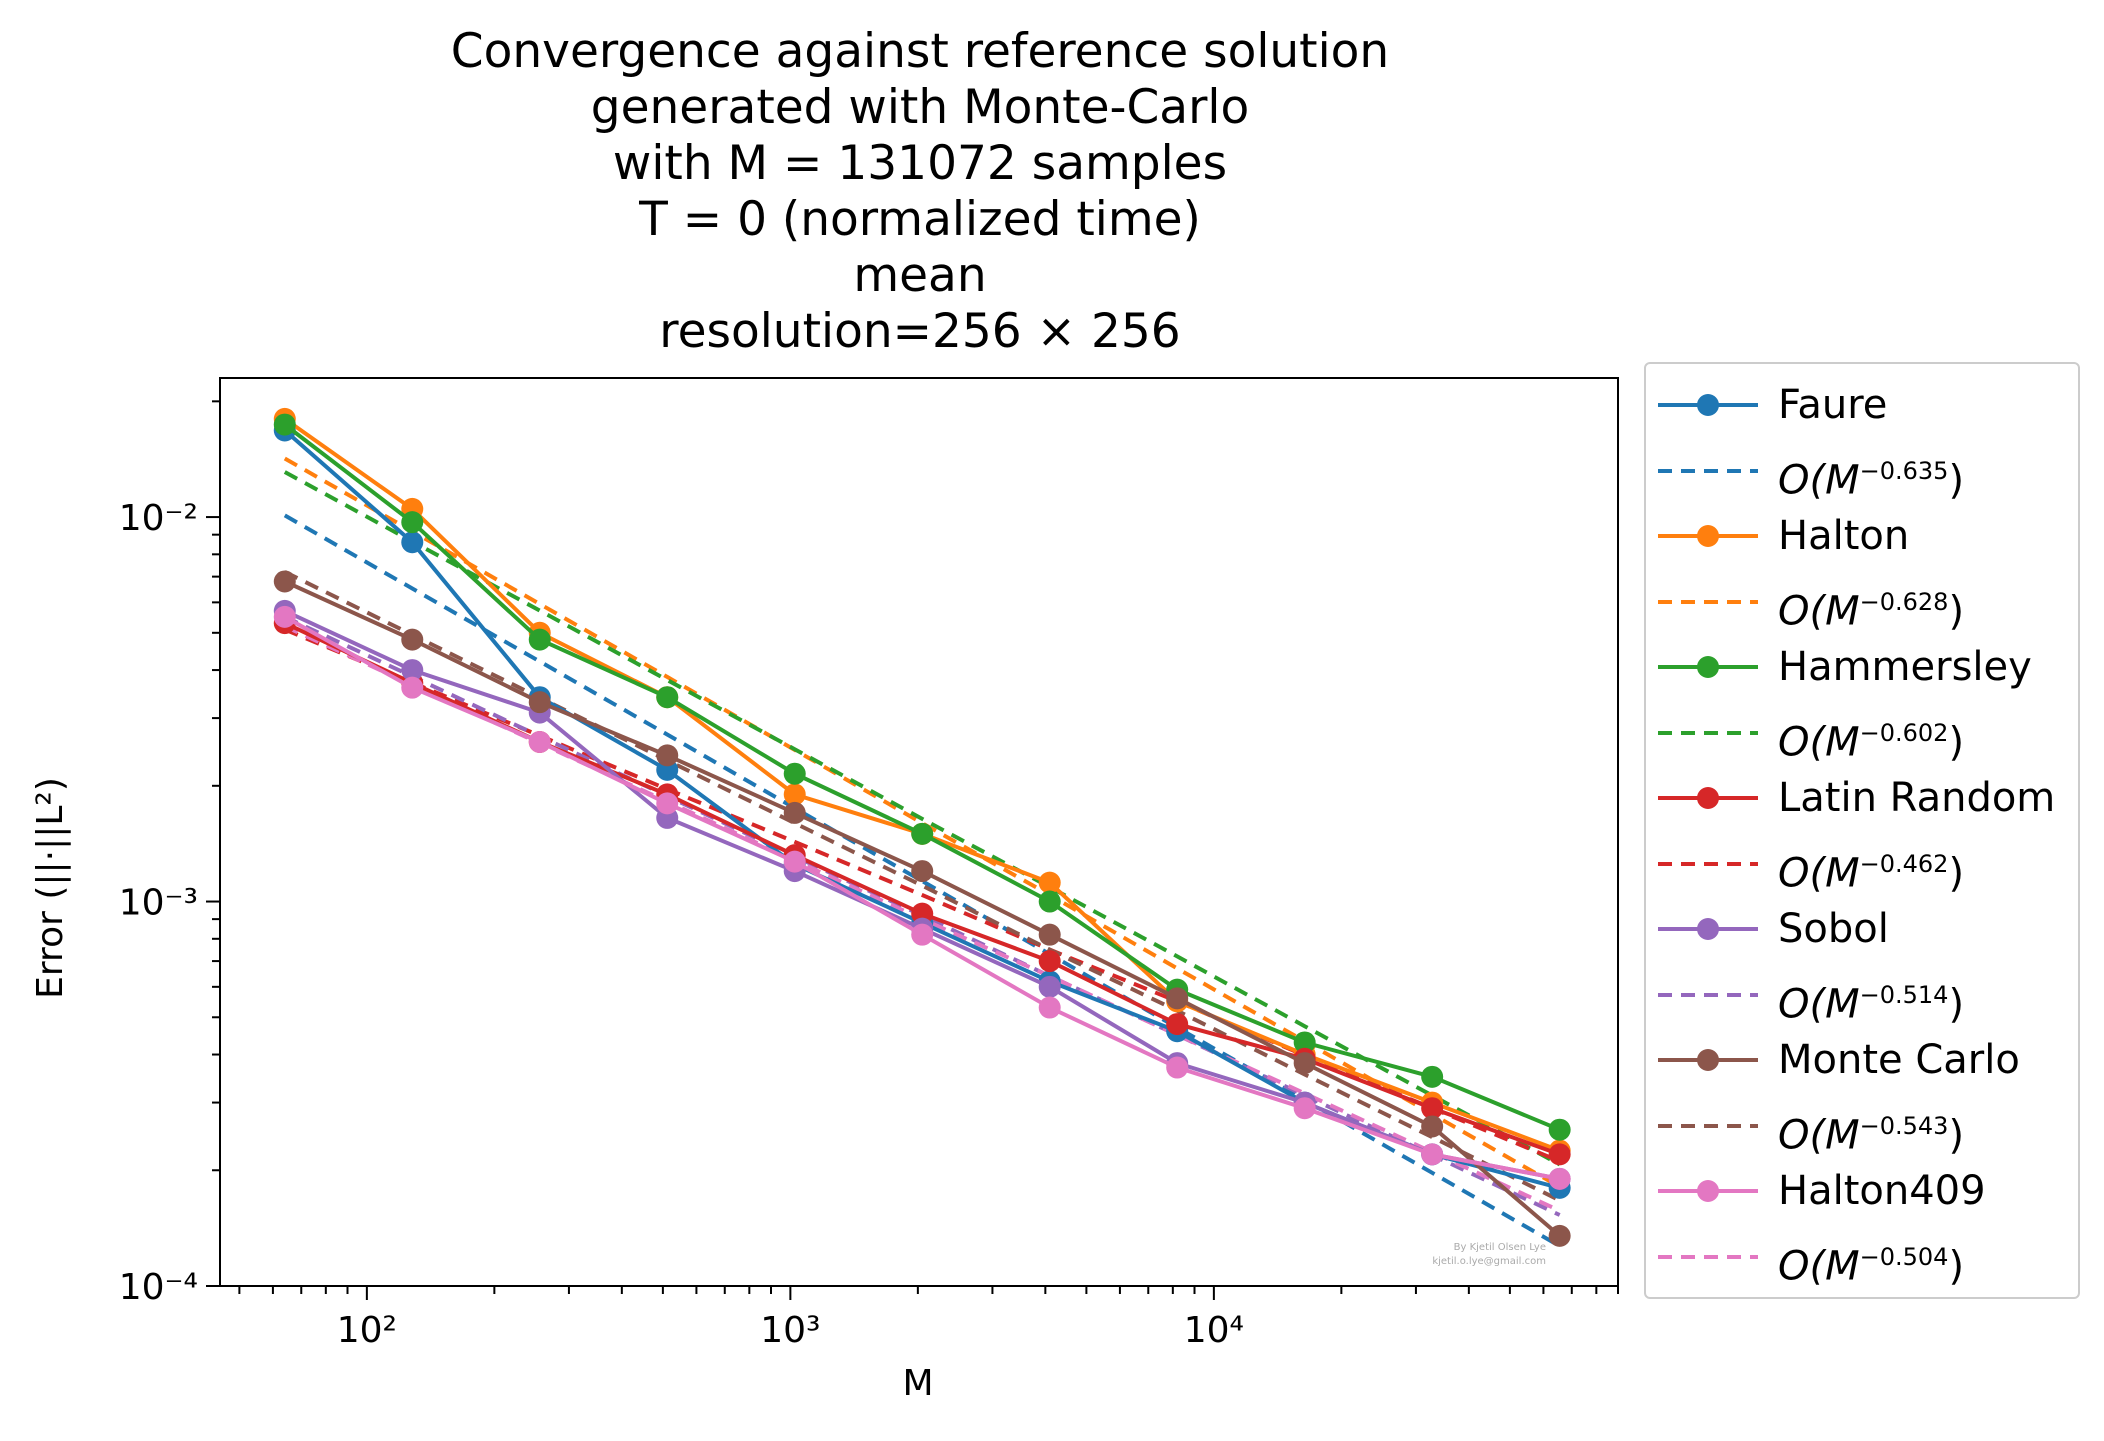 This screenshot has height=1441, width=2104. I want to click on legend-item: O(M−0.635), so click(1862, 472).